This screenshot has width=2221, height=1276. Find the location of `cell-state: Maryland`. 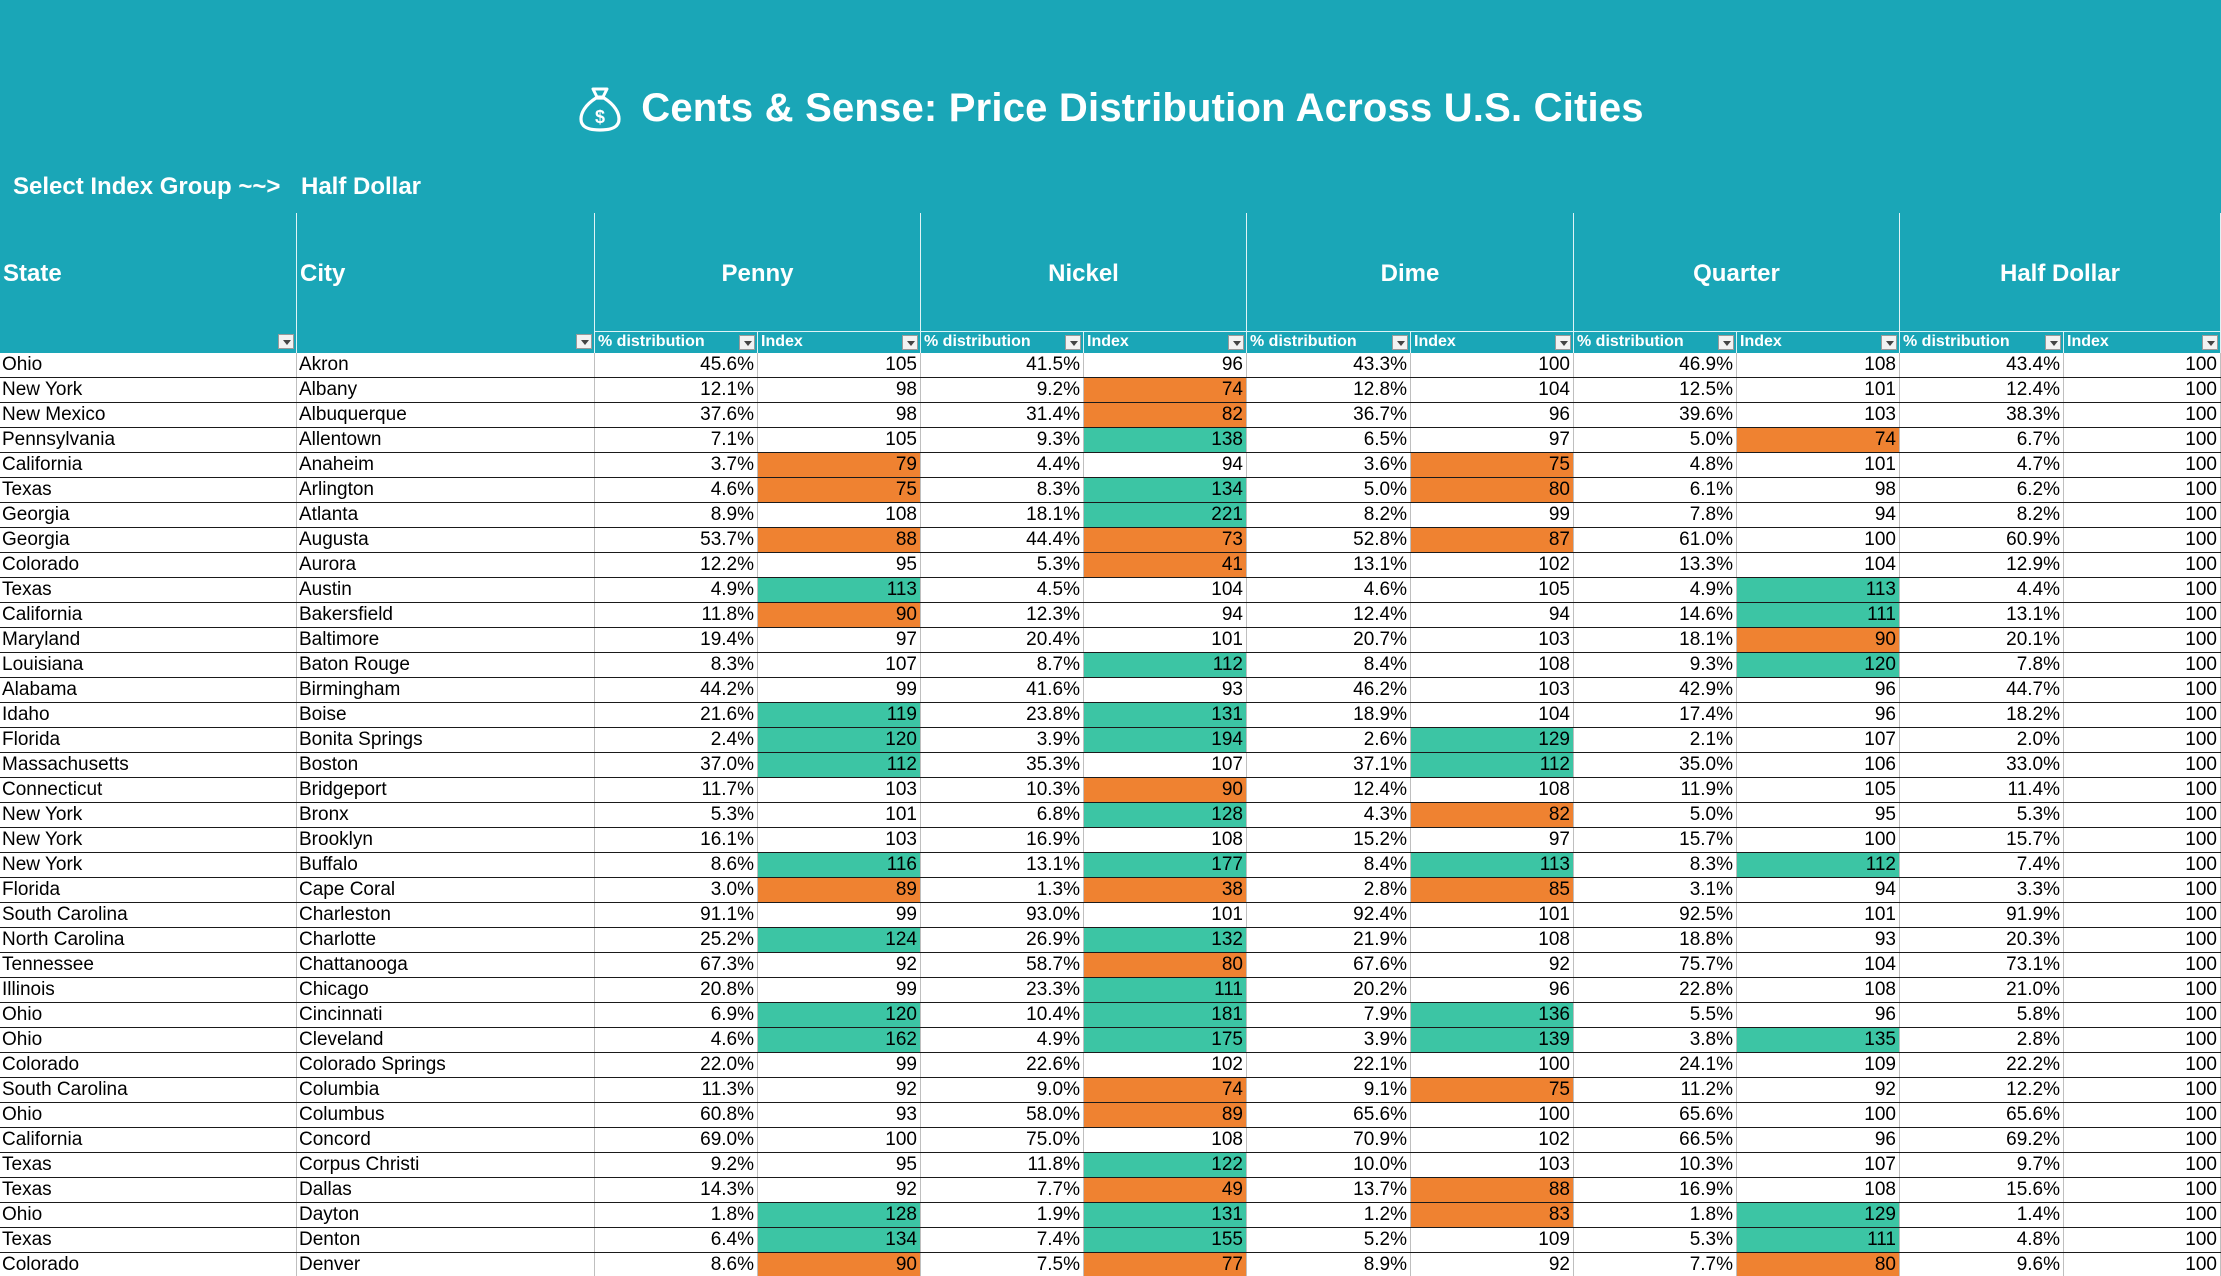

cell-state: Maryland is located at coordinates (148, 640).